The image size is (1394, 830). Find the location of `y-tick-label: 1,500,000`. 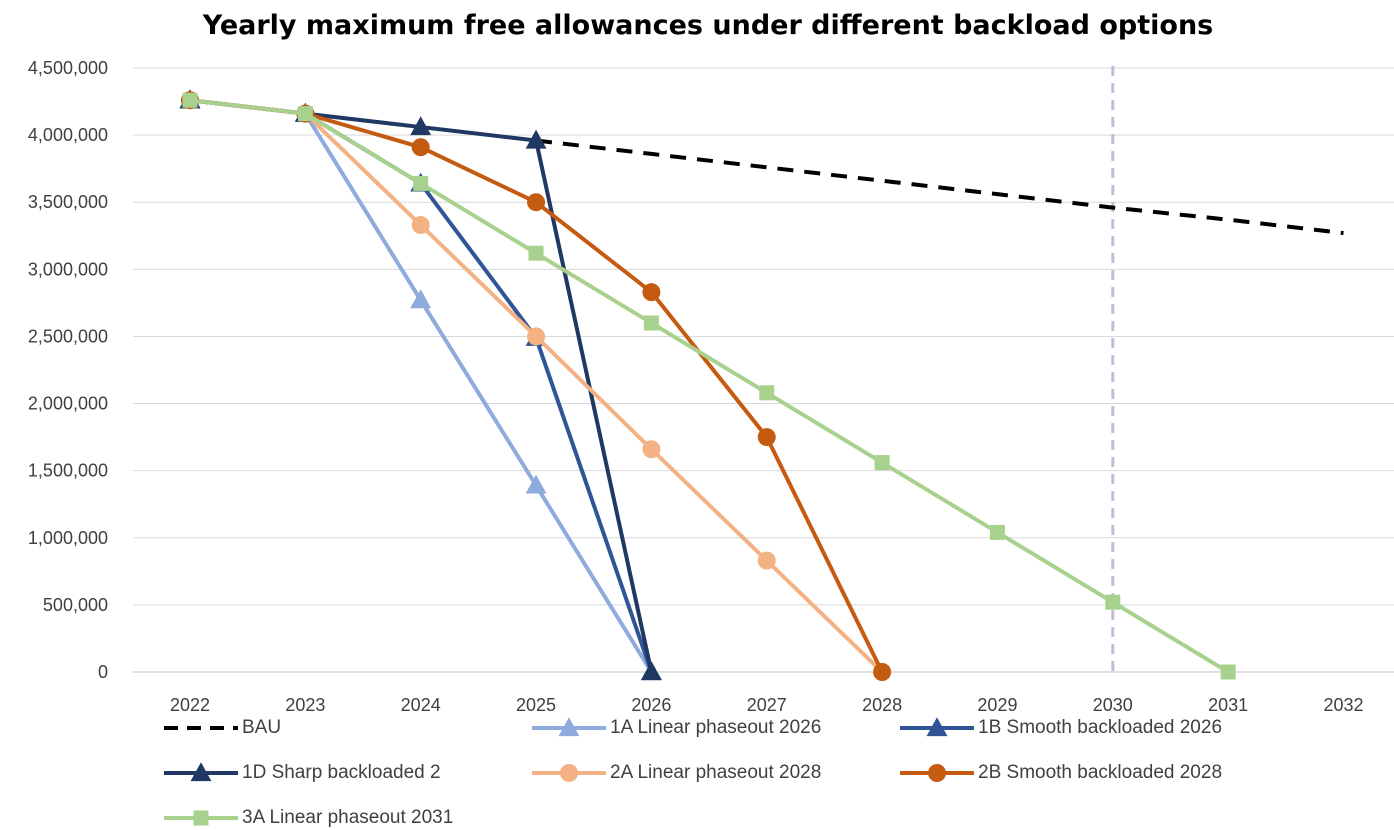

y-tick-label: 1,500,000 is located at coordinates (68, 471).